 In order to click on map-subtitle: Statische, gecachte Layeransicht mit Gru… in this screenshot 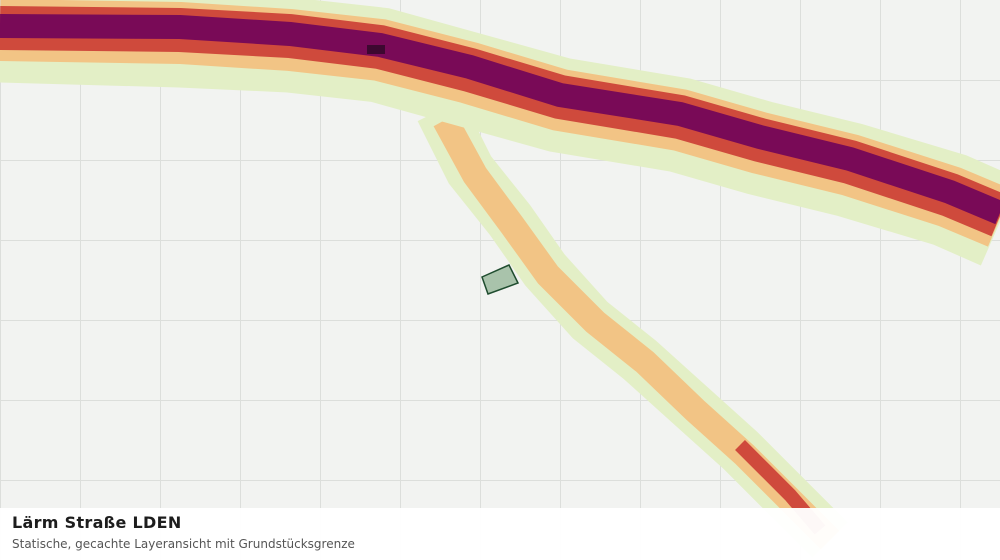, I will do `click(183, 544)`.